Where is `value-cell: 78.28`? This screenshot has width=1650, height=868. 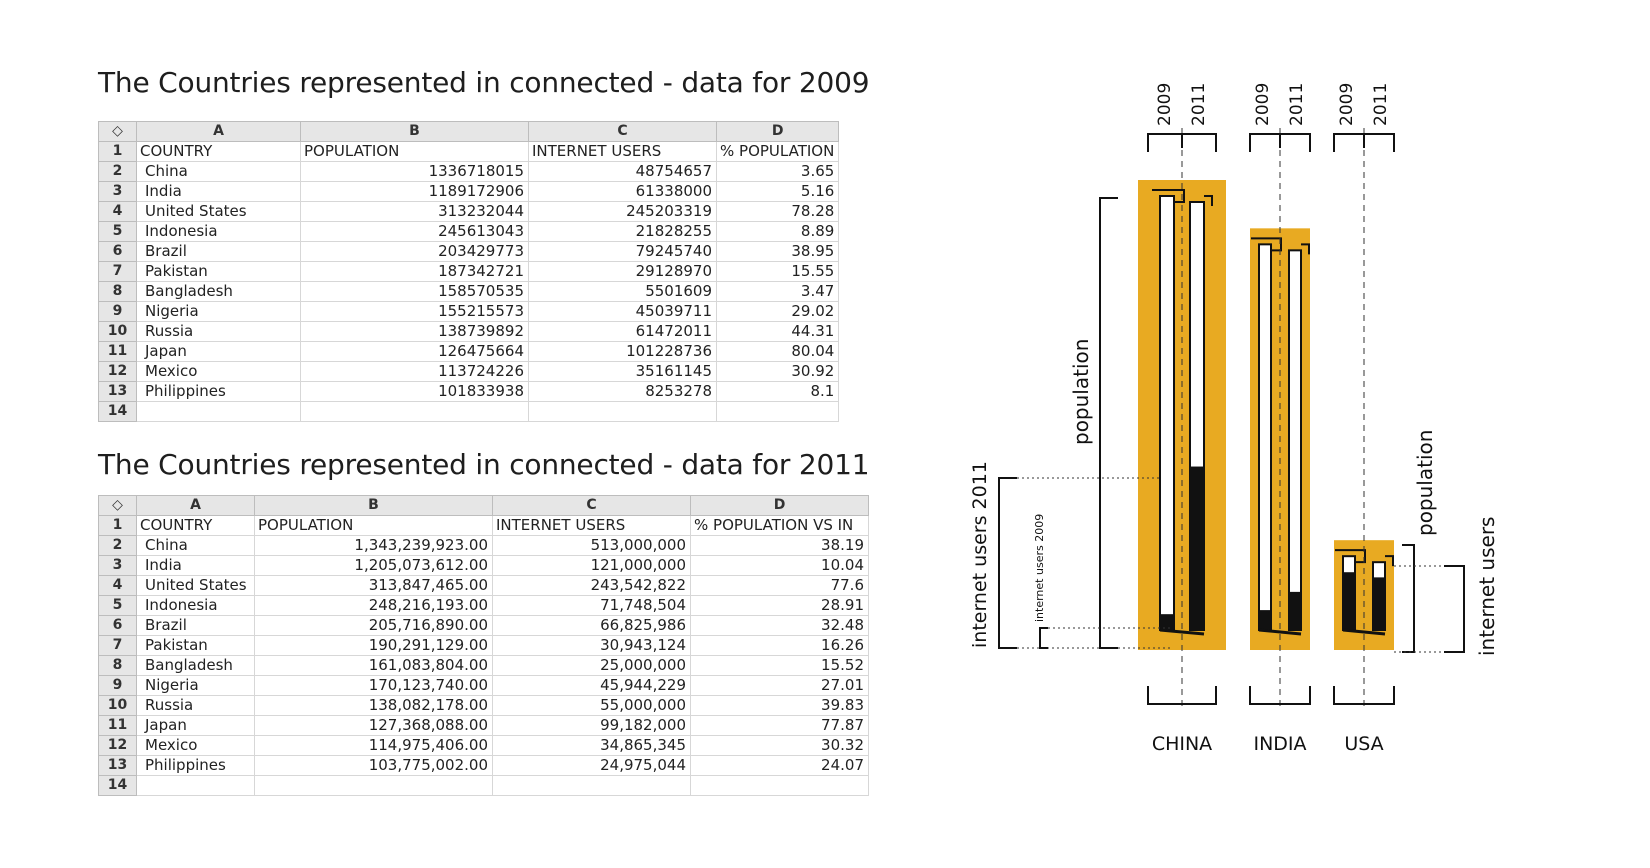
value-cell: 78.28 is located at coordinates (777, 211).